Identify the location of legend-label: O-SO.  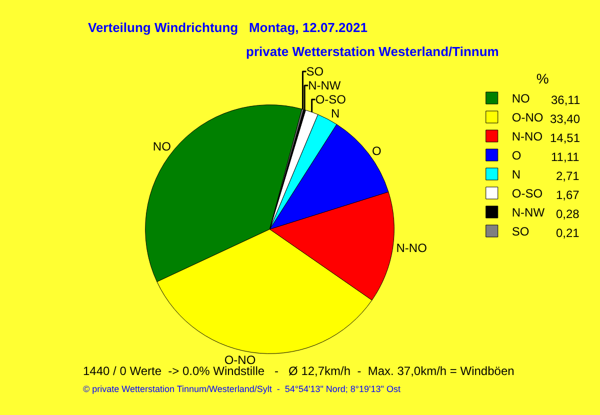
(527, 193).